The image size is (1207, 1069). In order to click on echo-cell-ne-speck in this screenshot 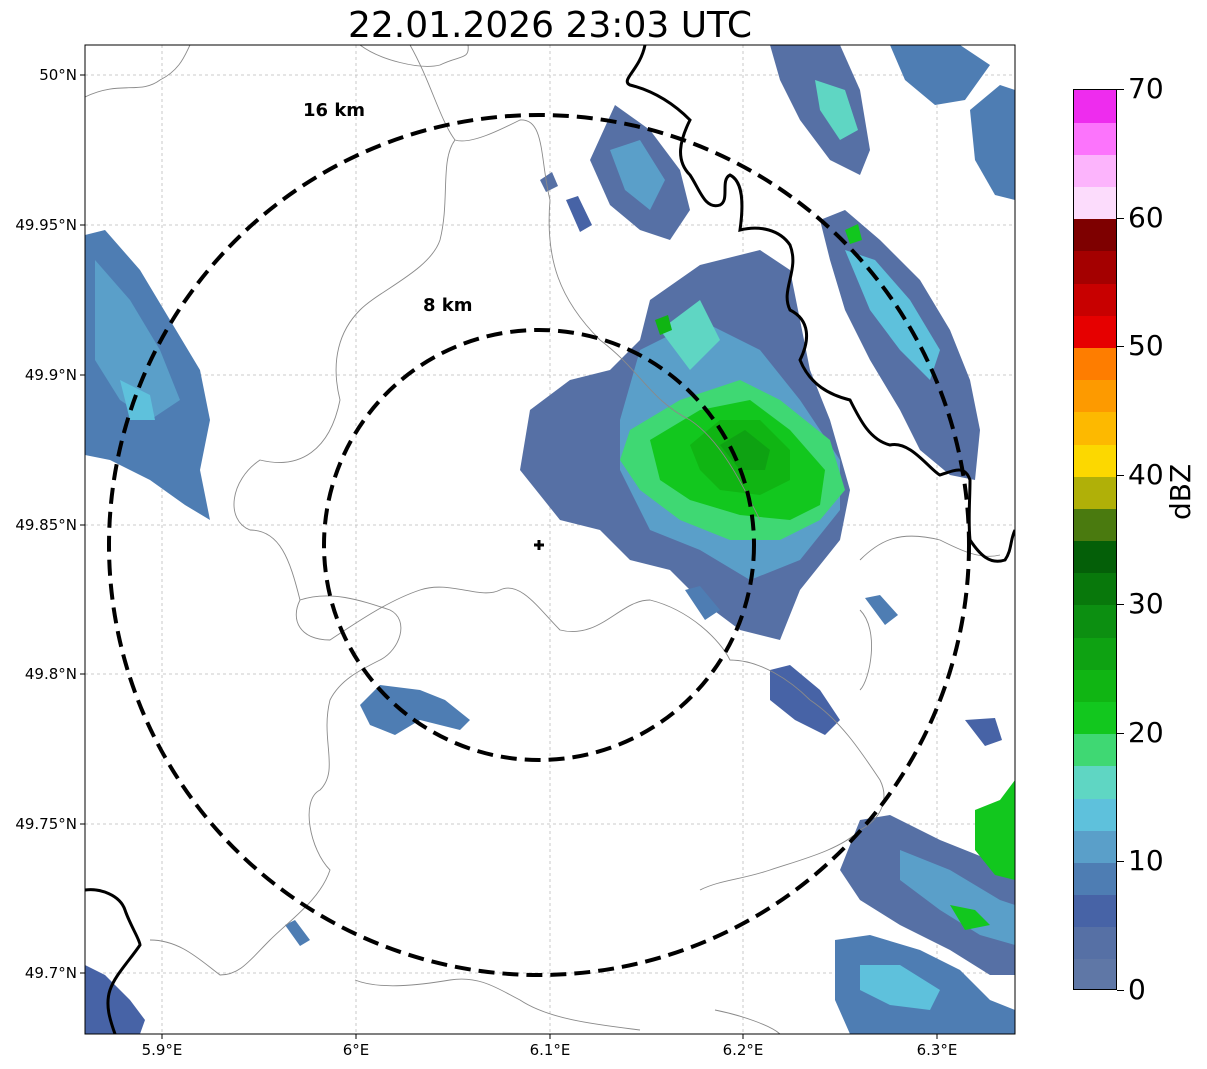, I will do `click(853, 234)`.